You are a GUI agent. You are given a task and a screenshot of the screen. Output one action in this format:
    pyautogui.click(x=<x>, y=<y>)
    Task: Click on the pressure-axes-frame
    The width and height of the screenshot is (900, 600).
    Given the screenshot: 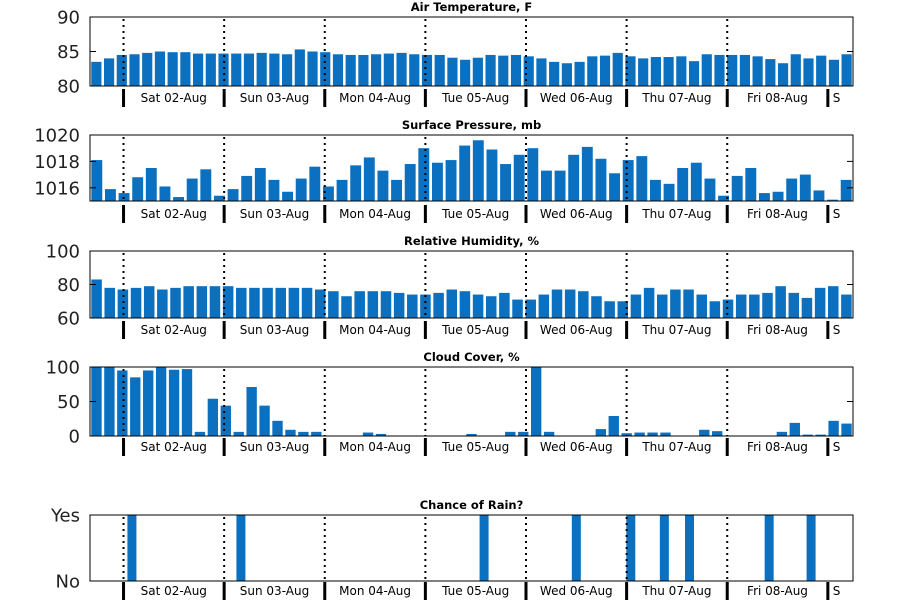 What is the action you would take?
    pyautogui.click(x=471, y=168)
    